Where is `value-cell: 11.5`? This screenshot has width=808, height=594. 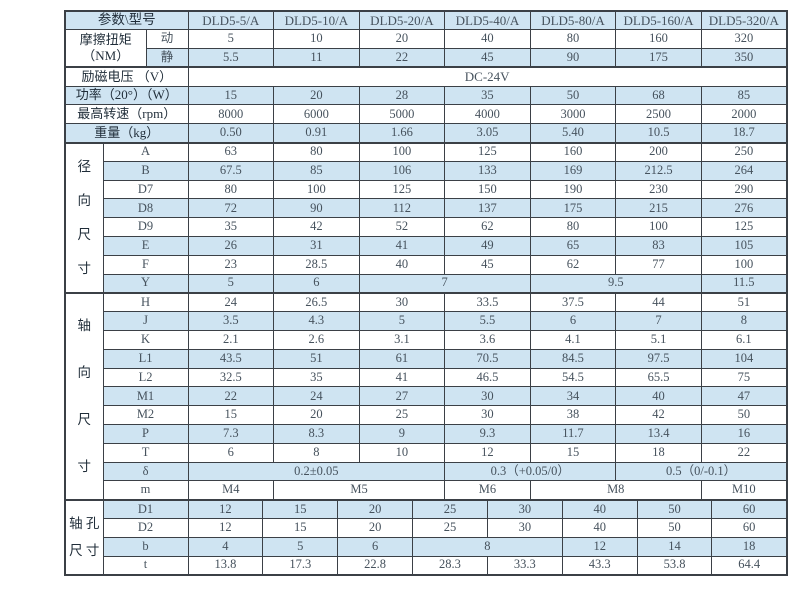
value-cell: 11.5 is located at coordinates (744, 283).